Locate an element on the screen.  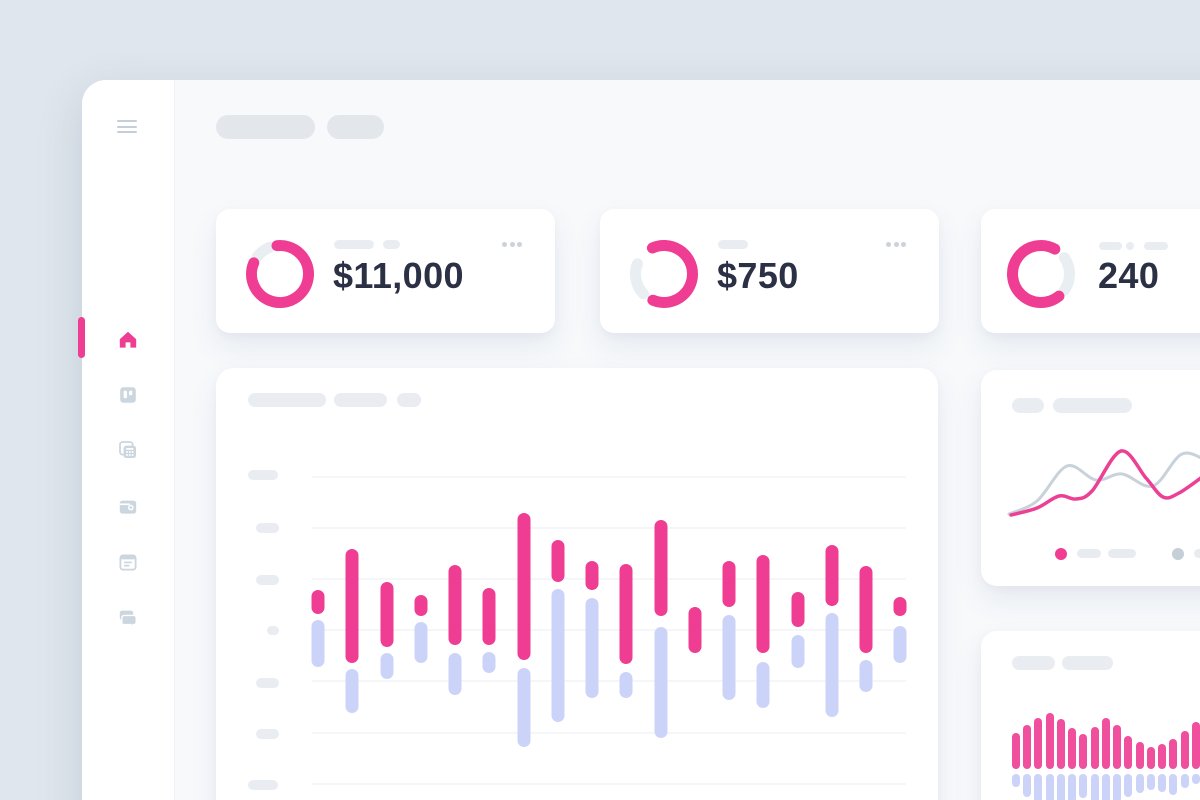
stat-card-expenses: $750 is located at coordinates (769, 271).